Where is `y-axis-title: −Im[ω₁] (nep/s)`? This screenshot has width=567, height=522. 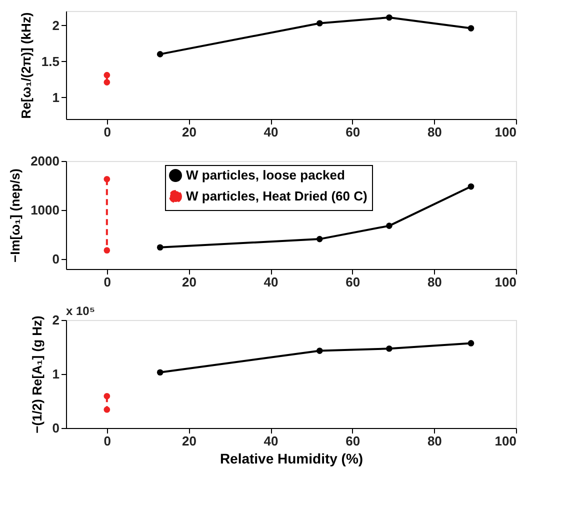 y-axis-title: −Im[ω₁] (nep/s) is located at coordinates (15, 215).